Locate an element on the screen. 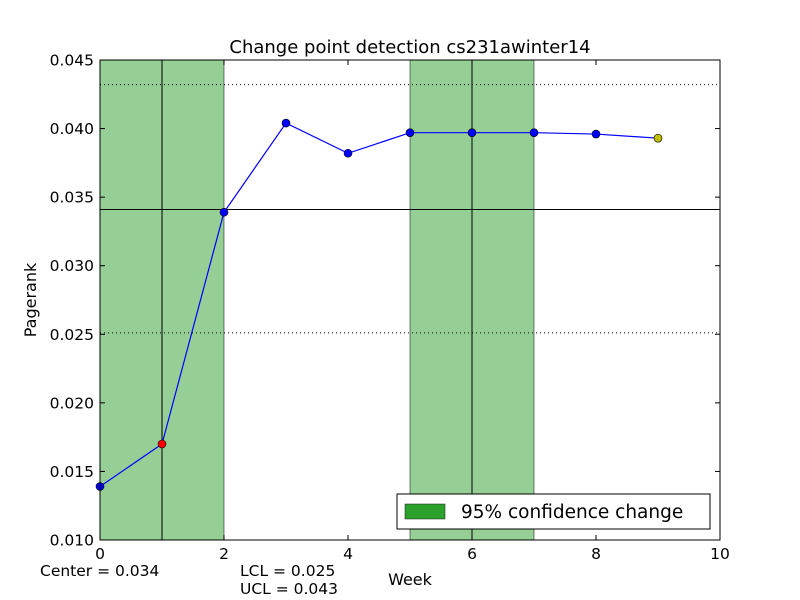  x-tick-label: 10 is located at coordinates (720, 554).